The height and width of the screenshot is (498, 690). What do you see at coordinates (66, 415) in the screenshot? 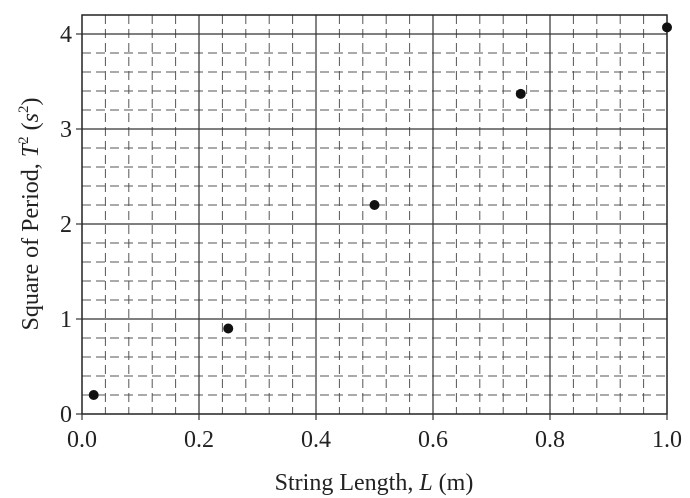
I see `y-tick-label: 0` at bounding box center [66, 415].